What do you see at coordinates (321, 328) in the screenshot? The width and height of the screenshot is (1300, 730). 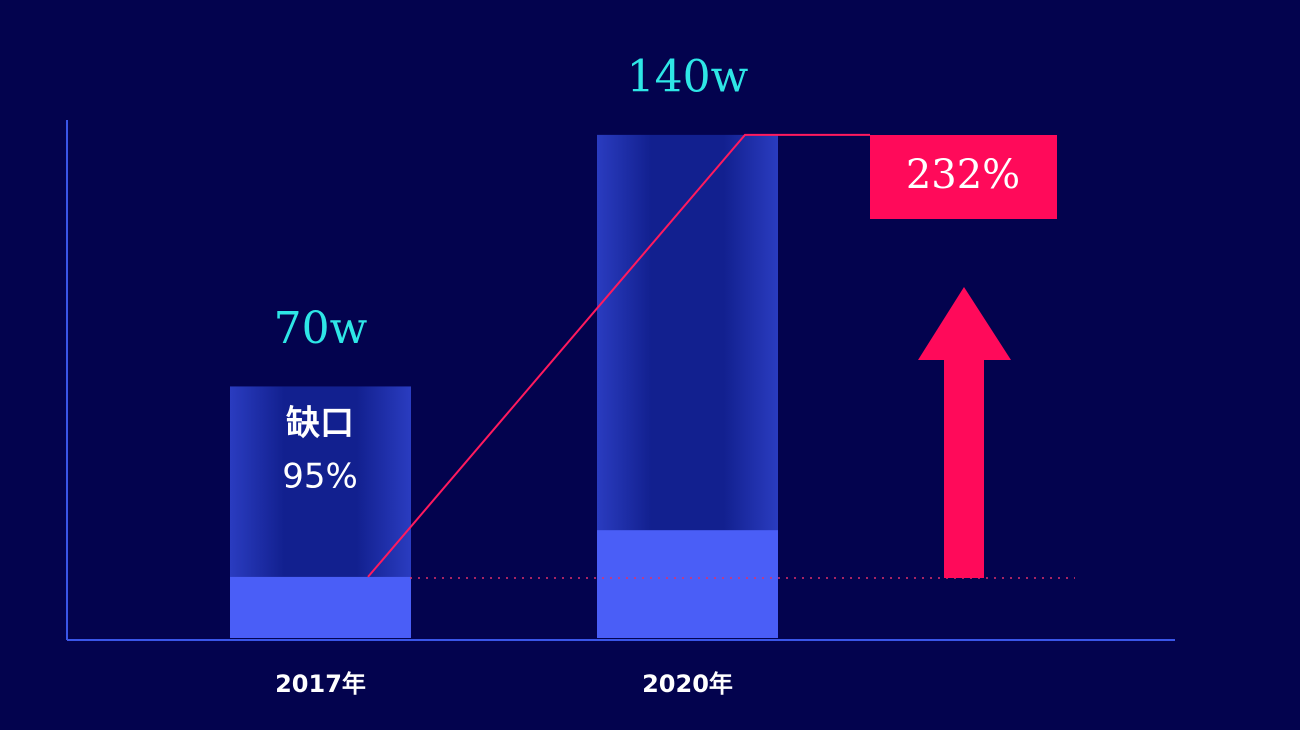 I see `value-label: 70w` at bounding box center [321, 328].